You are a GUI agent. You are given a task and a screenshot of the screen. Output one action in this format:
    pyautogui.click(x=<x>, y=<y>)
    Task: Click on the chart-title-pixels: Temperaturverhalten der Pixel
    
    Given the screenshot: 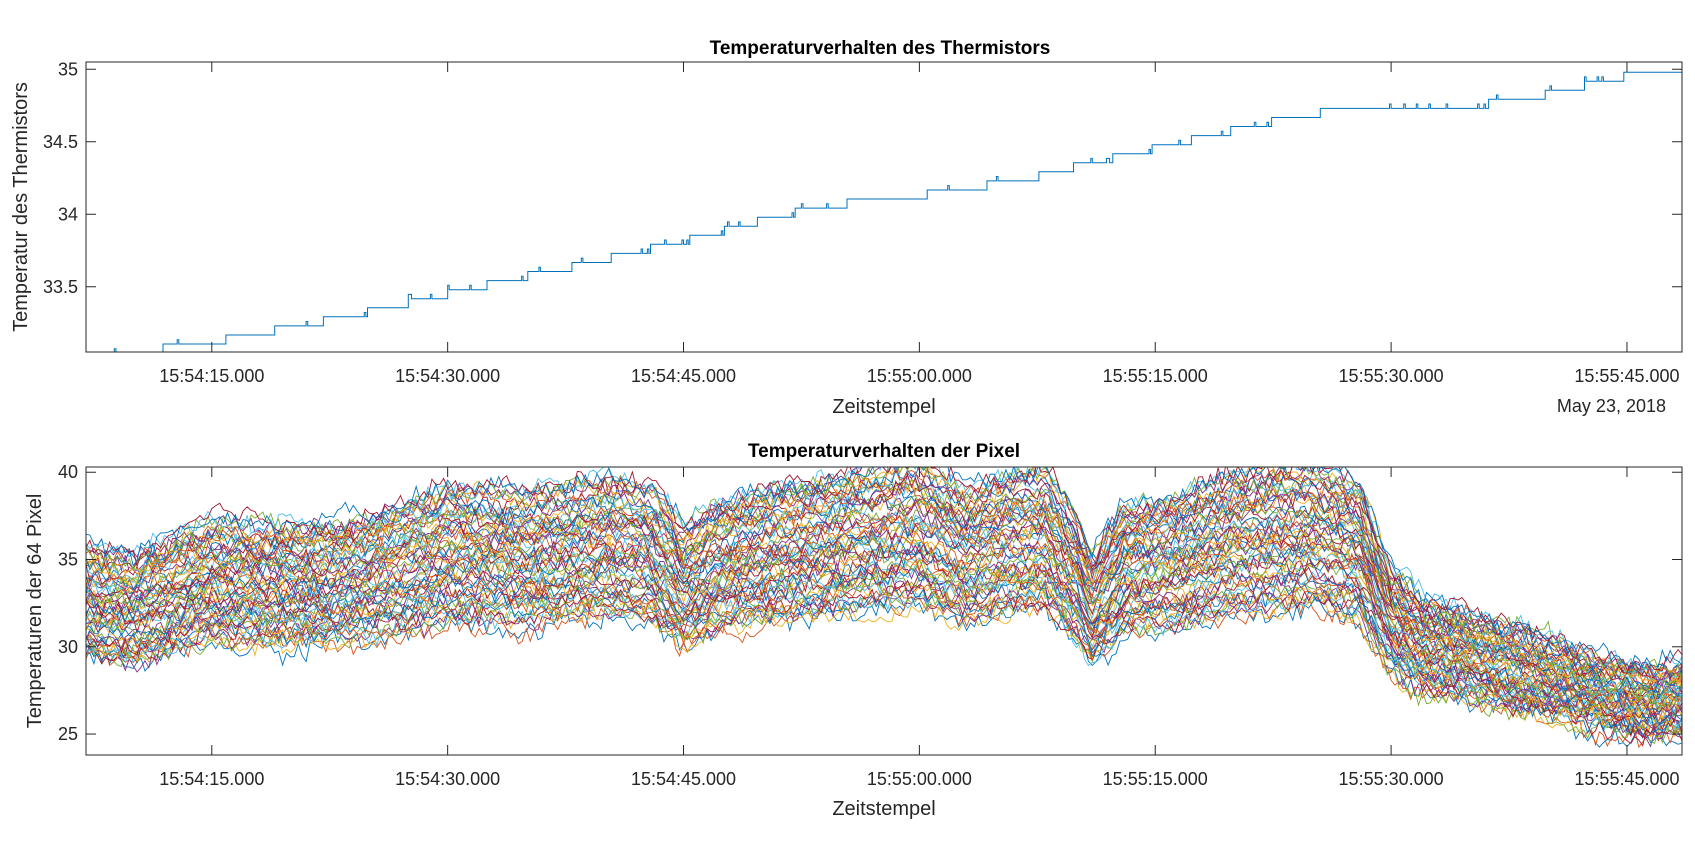 What is the action you would take?
    pyautogui.click(x=884, y=451)
    